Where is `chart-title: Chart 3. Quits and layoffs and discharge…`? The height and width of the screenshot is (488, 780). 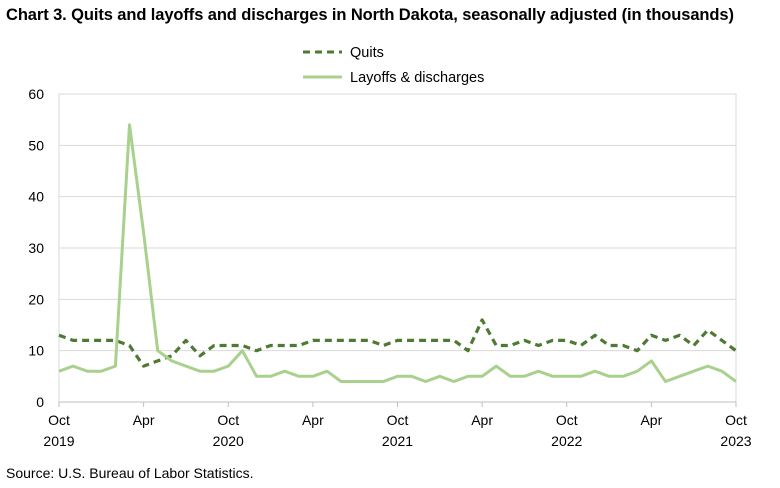 chart-title: Chart 3. Quits and layoffs and discharge… is located at coordinates (370, 15).